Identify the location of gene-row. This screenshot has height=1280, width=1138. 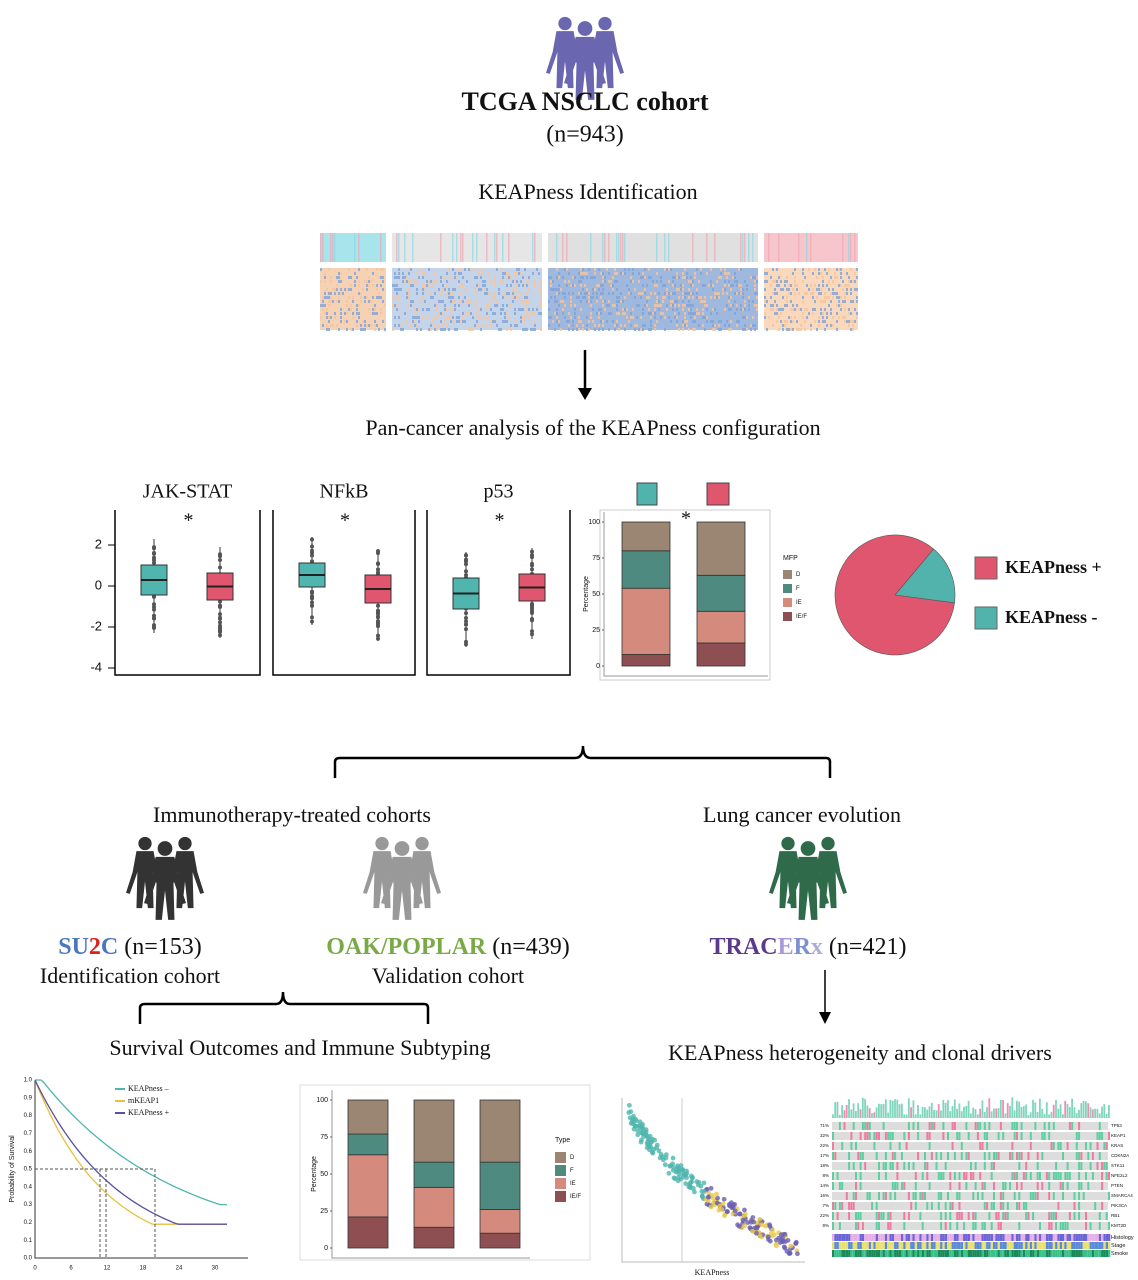
(970, 1196).